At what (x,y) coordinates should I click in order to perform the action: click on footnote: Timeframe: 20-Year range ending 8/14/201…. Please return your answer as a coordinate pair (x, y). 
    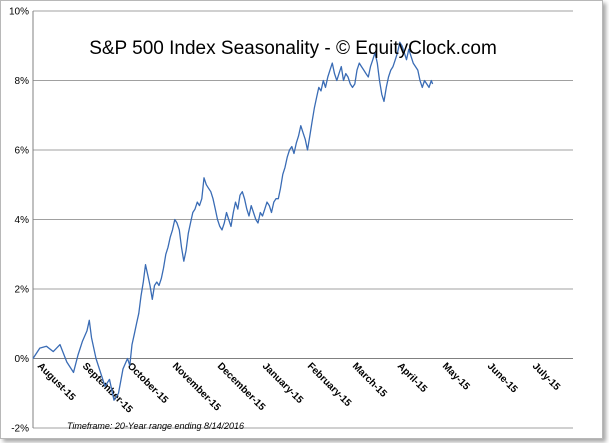
    Looking at the image, I should click on (155, 426).